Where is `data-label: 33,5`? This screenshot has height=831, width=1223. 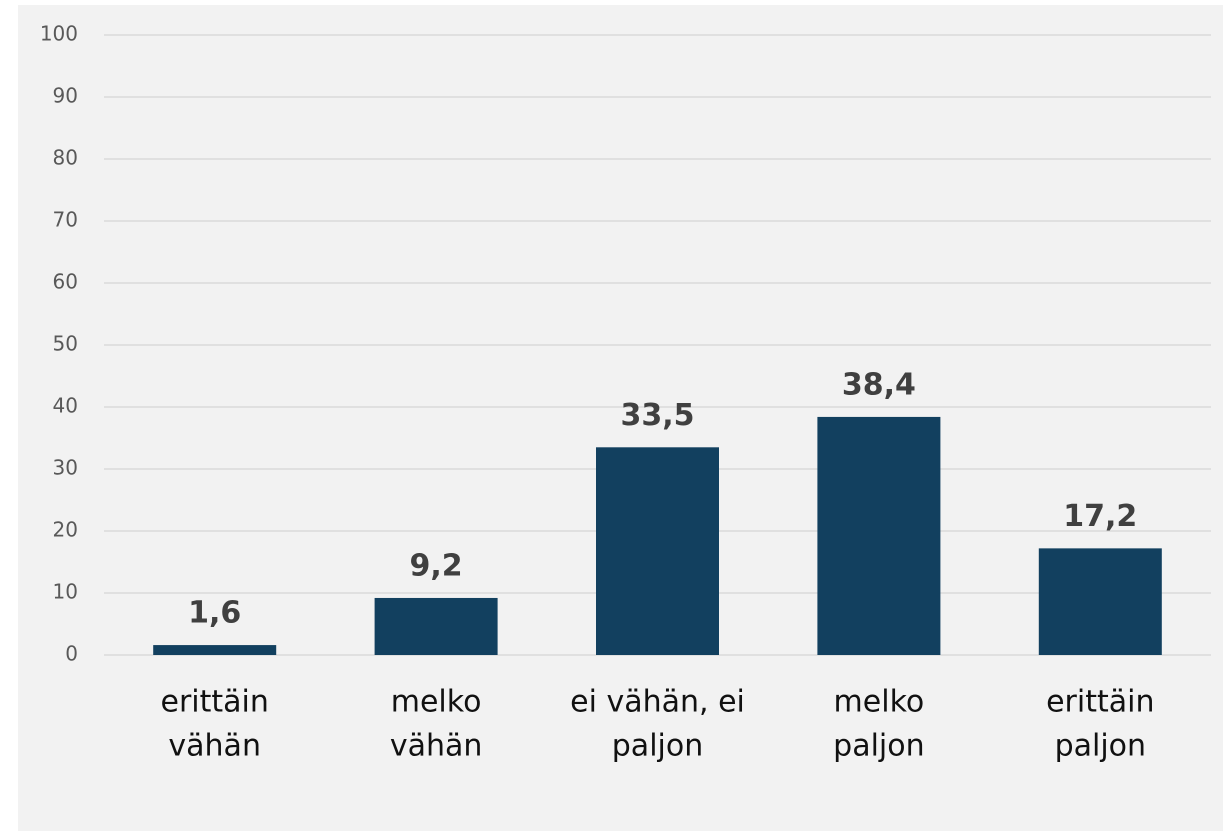 data-label: 33,5 is located at coordinates (657, 415).